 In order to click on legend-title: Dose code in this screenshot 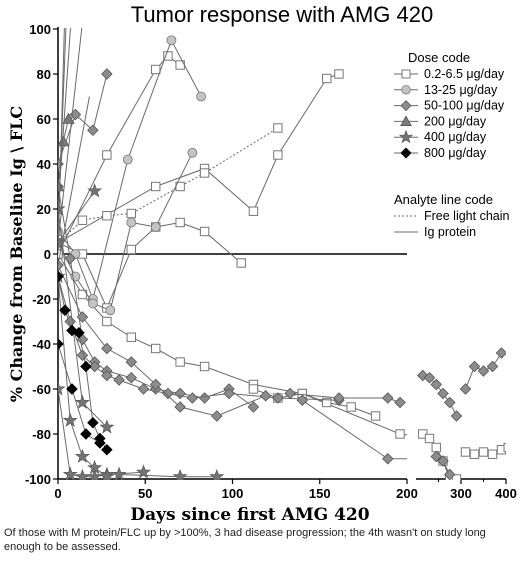, I will do `click(439, 57)`.